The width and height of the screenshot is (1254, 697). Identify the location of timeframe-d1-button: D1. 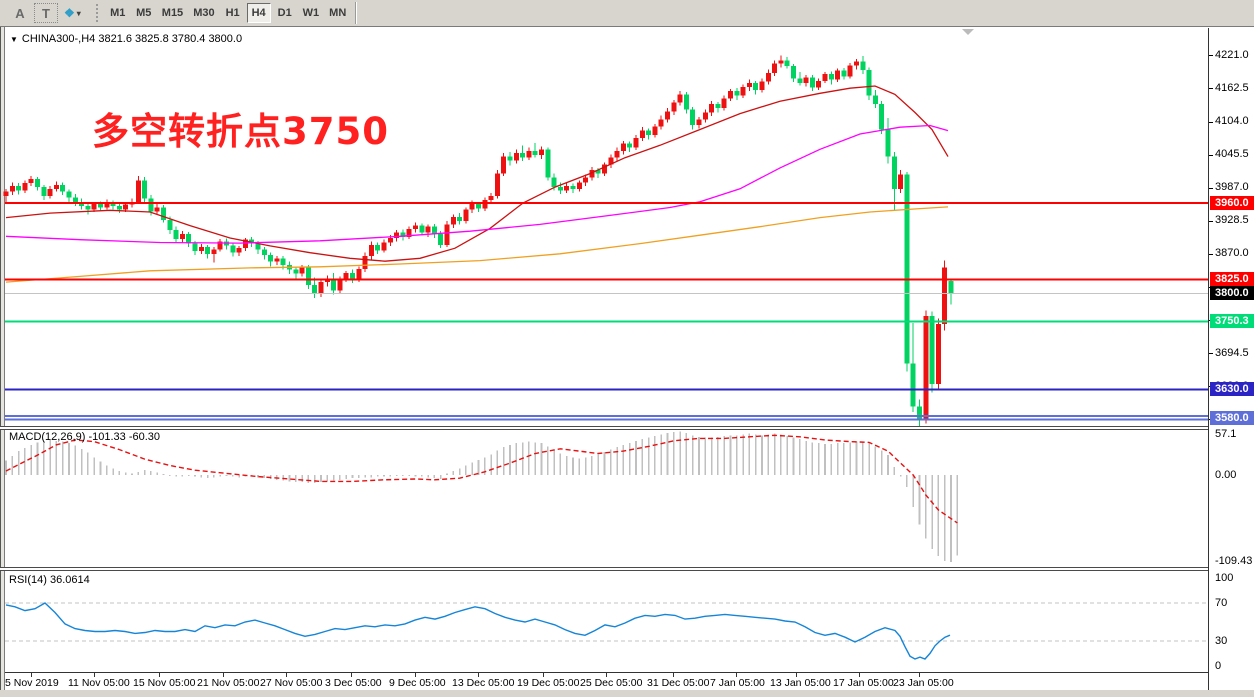
(284, 13).